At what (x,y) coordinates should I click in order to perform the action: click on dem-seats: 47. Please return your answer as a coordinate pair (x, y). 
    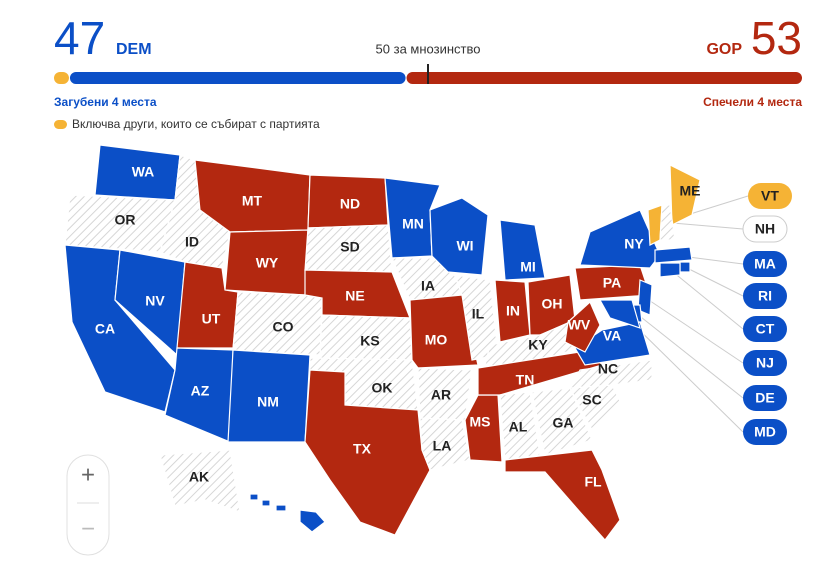
    Looking at the image, I should click on (79, 38).